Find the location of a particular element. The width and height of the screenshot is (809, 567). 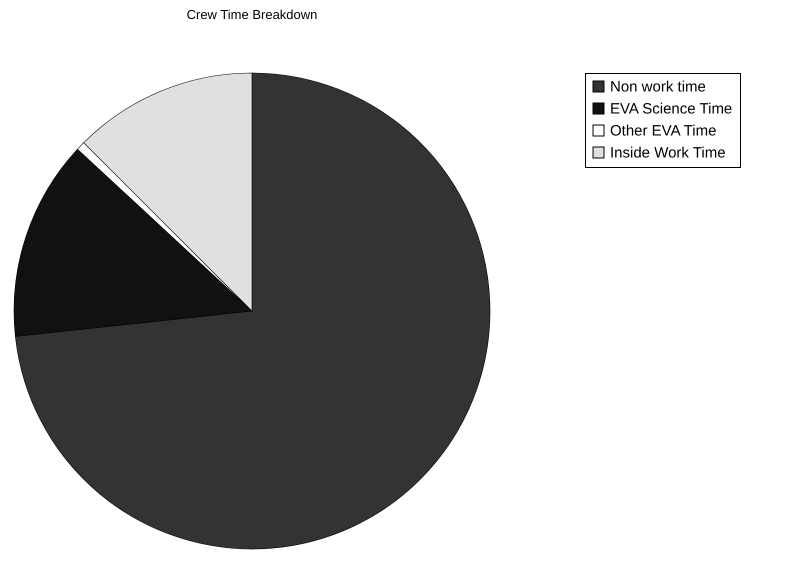

chart-title: Crew Time Breakdown is located at coordinates (252, 14).